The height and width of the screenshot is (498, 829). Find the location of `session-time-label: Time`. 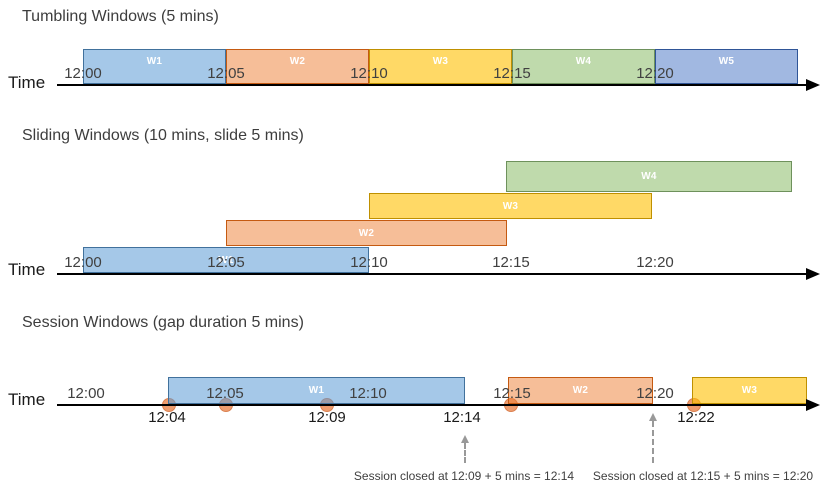

session-time-label: Time is located at coordinates (27, 399).